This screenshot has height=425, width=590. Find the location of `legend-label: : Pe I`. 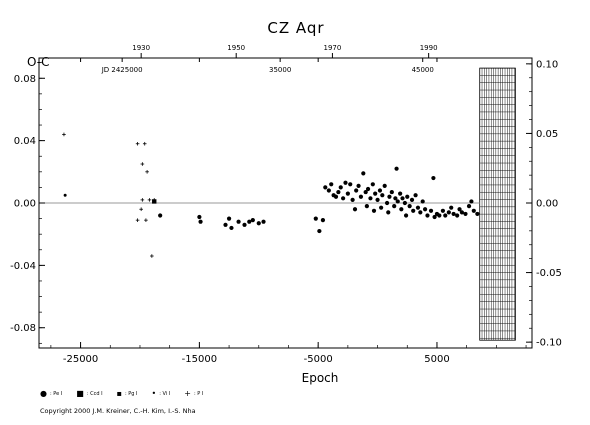

legend-label: : Pe I is located at coordinates (56, 394).